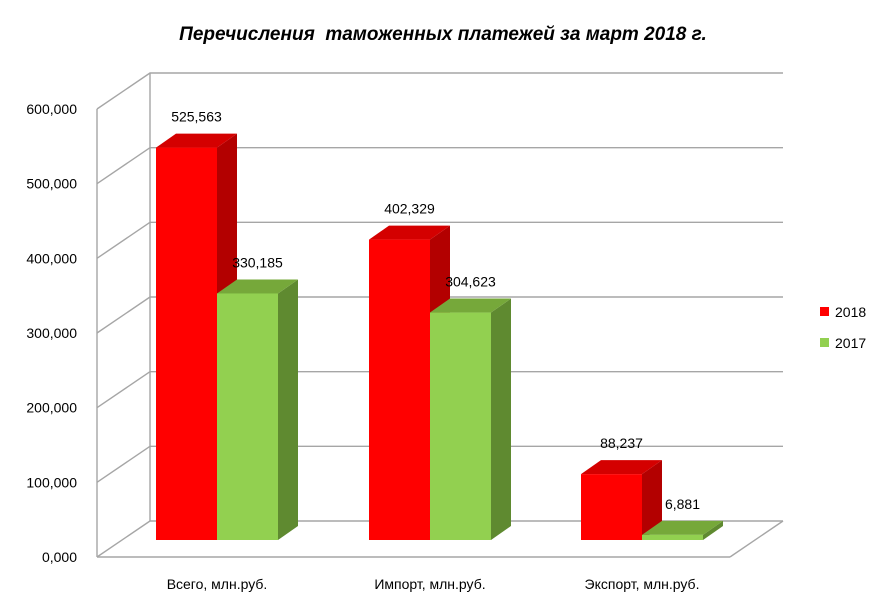 The image size is (886, 608). What do you see at coordinates (51, 258) in the screenshot?
I see `y-tick-label: 400,000` at bounding box center [51, 258].